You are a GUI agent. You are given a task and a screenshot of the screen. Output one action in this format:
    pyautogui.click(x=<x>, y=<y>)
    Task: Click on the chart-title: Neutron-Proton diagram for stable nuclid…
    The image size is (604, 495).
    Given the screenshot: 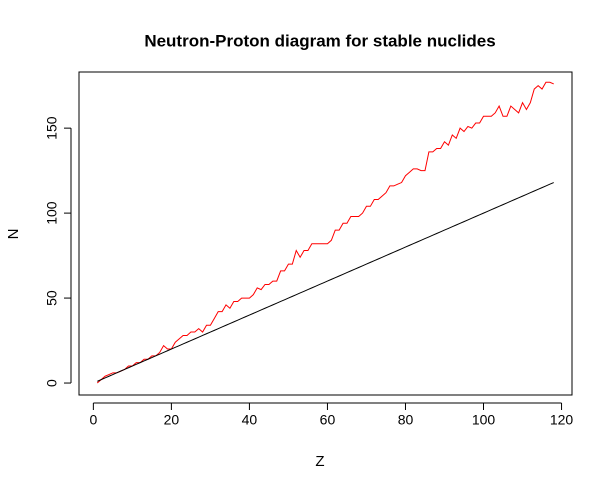 What is the action you would take?
    pyautogui.click(x=319, y=40)
    